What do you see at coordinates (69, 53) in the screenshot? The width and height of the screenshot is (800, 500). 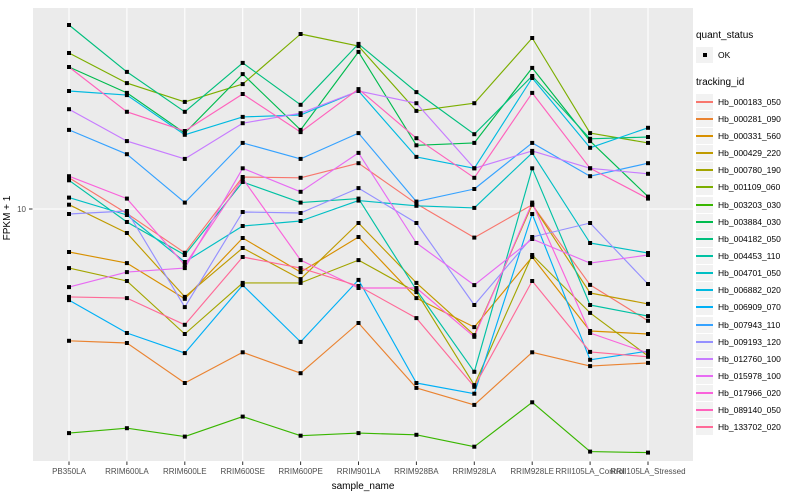 I see `data-point-Hb_001109_060-PB350LA` at bounding box center [69, 53].